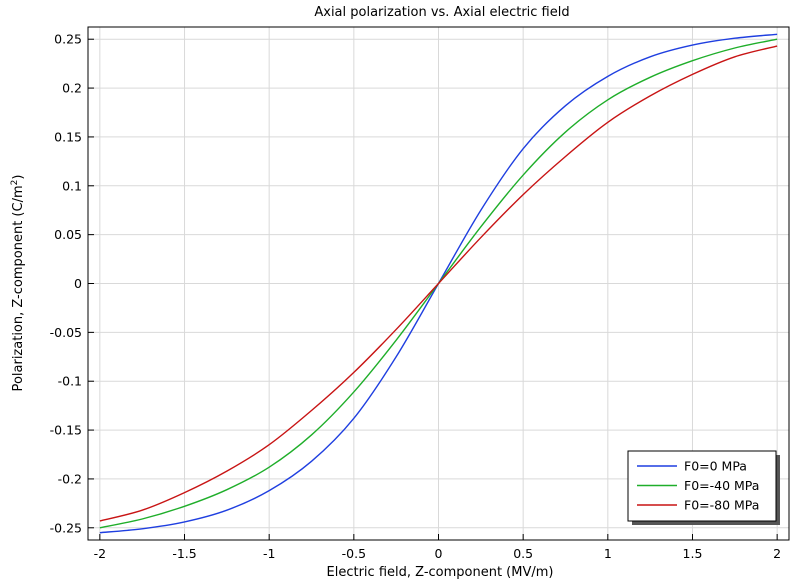  Describe the element at coordinates (15, 183) in the screenshot. I see `y-axis-label-superscript: 2` at that location.